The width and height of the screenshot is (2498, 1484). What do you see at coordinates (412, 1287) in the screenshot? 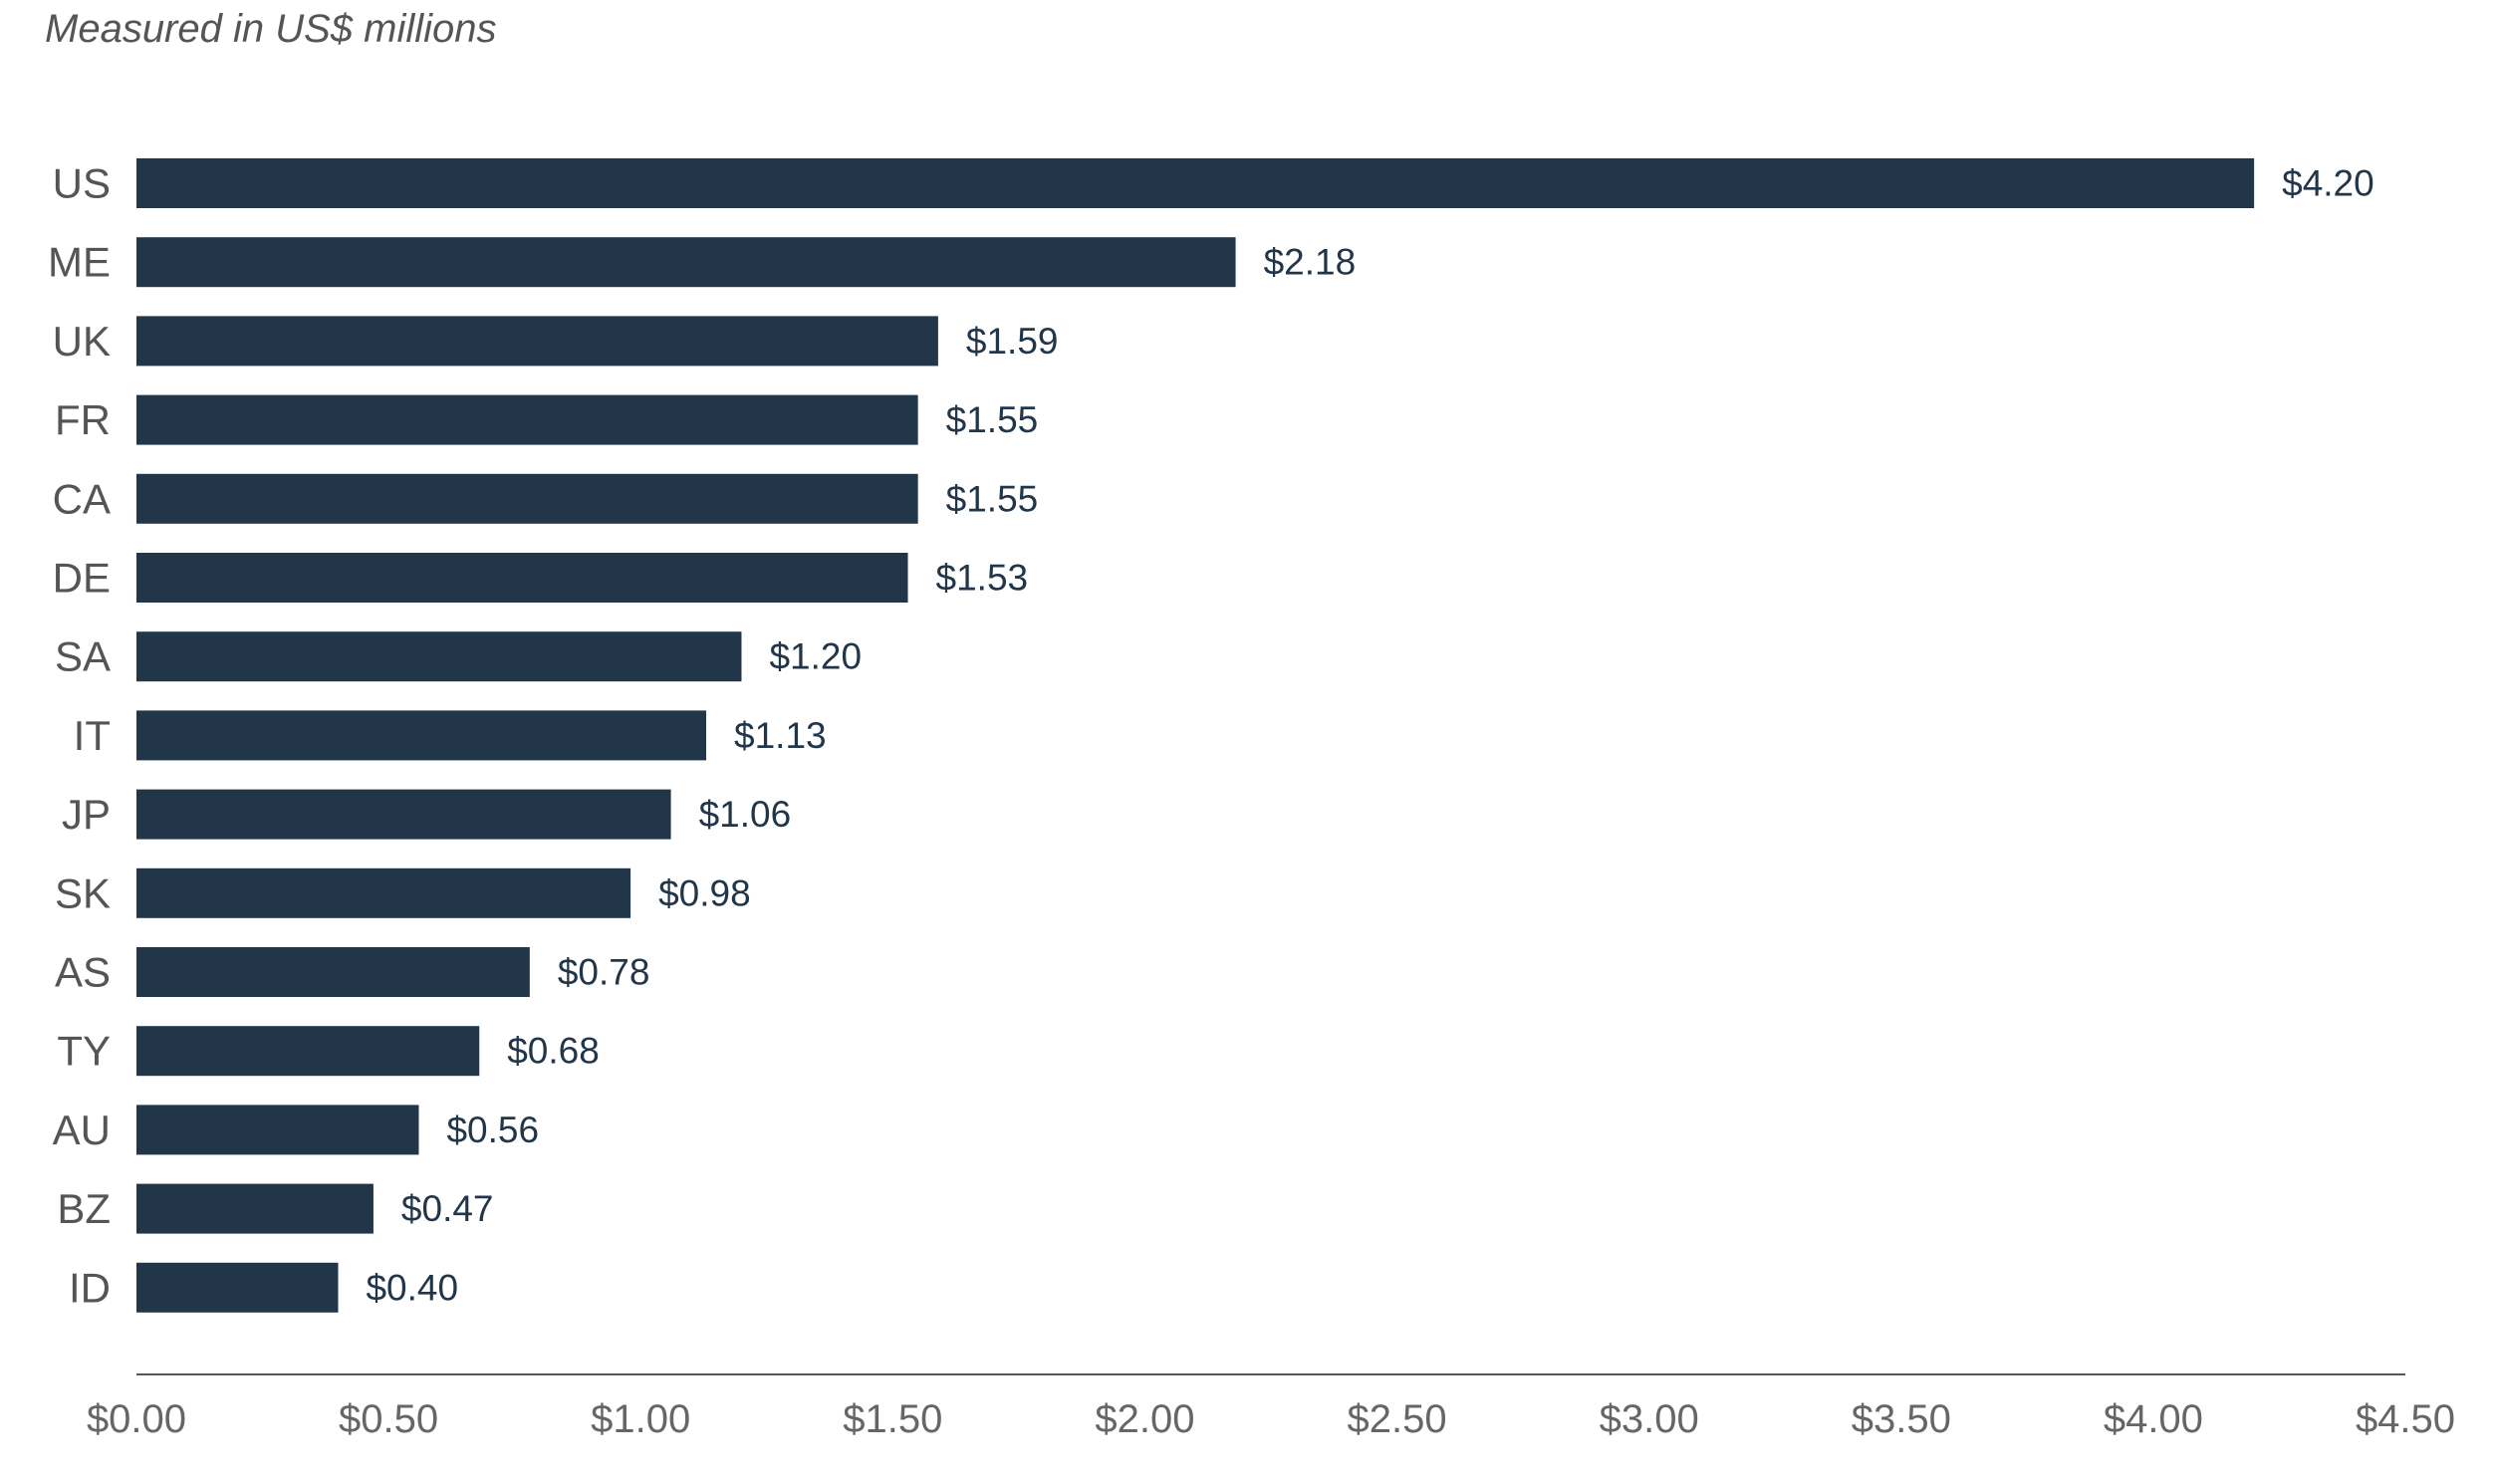
I see `value-label-id: $0.40` at bounding box center [412, 1287].